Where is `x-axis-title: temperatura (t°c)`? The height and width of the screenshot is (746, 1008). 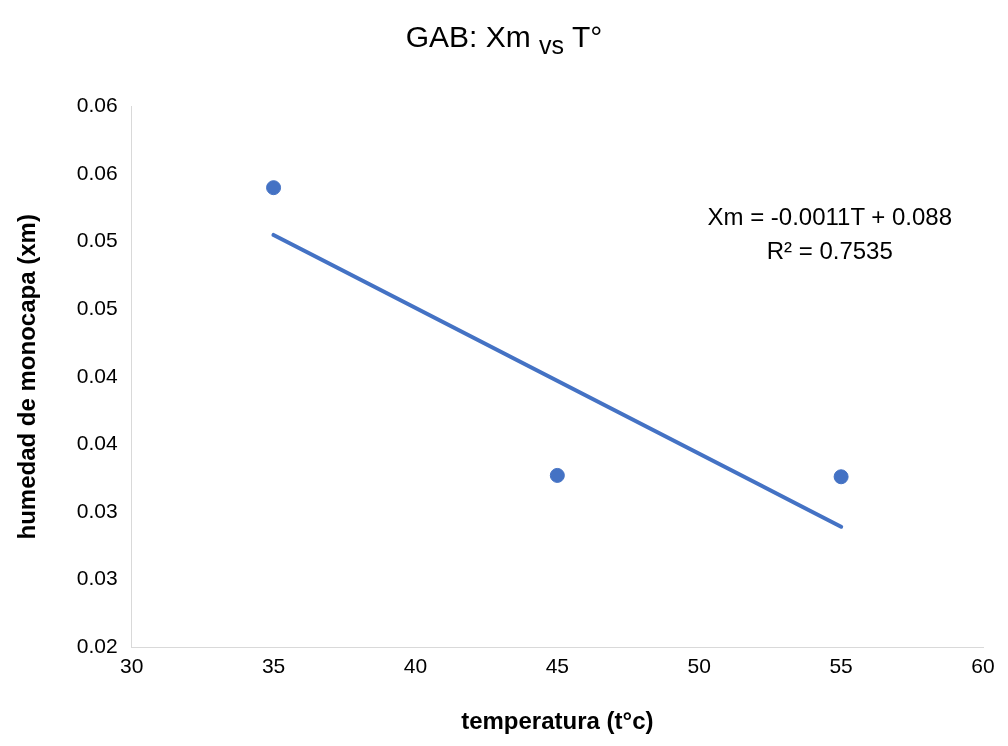 x-axis-title: temperatura (t°c) is located at coordinates (557, 721).